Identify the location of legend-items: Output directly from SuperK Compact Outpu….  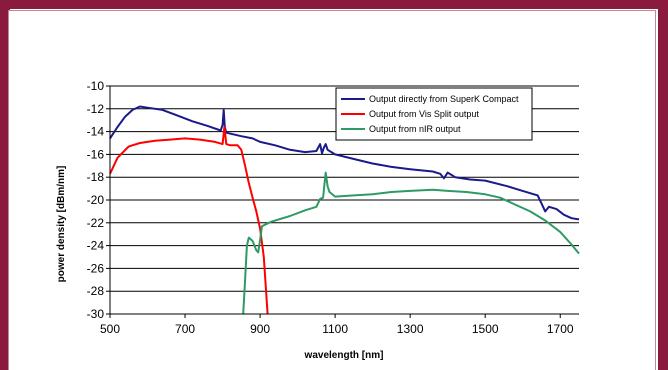
(430, 114).